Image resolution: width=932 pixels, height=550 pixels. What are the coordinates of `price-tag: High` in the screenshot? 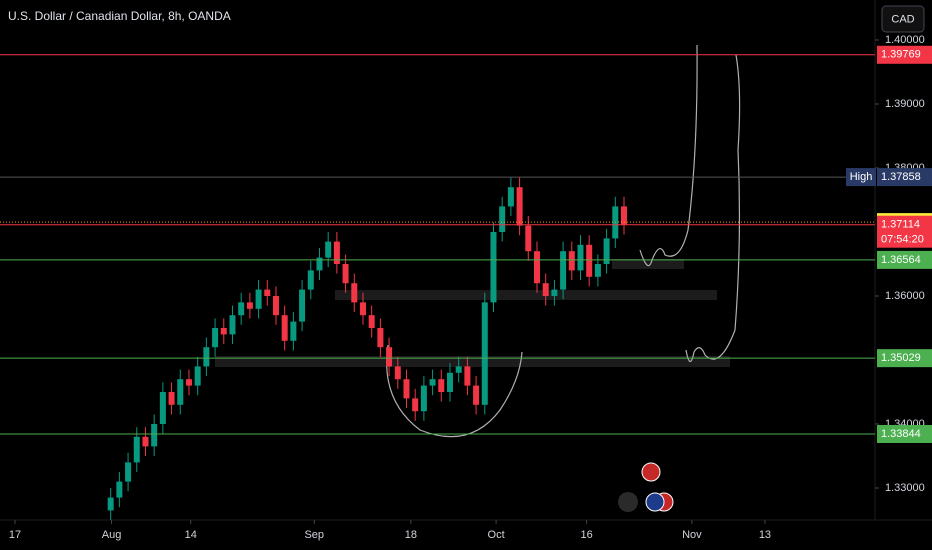 It's located at (861, 177).